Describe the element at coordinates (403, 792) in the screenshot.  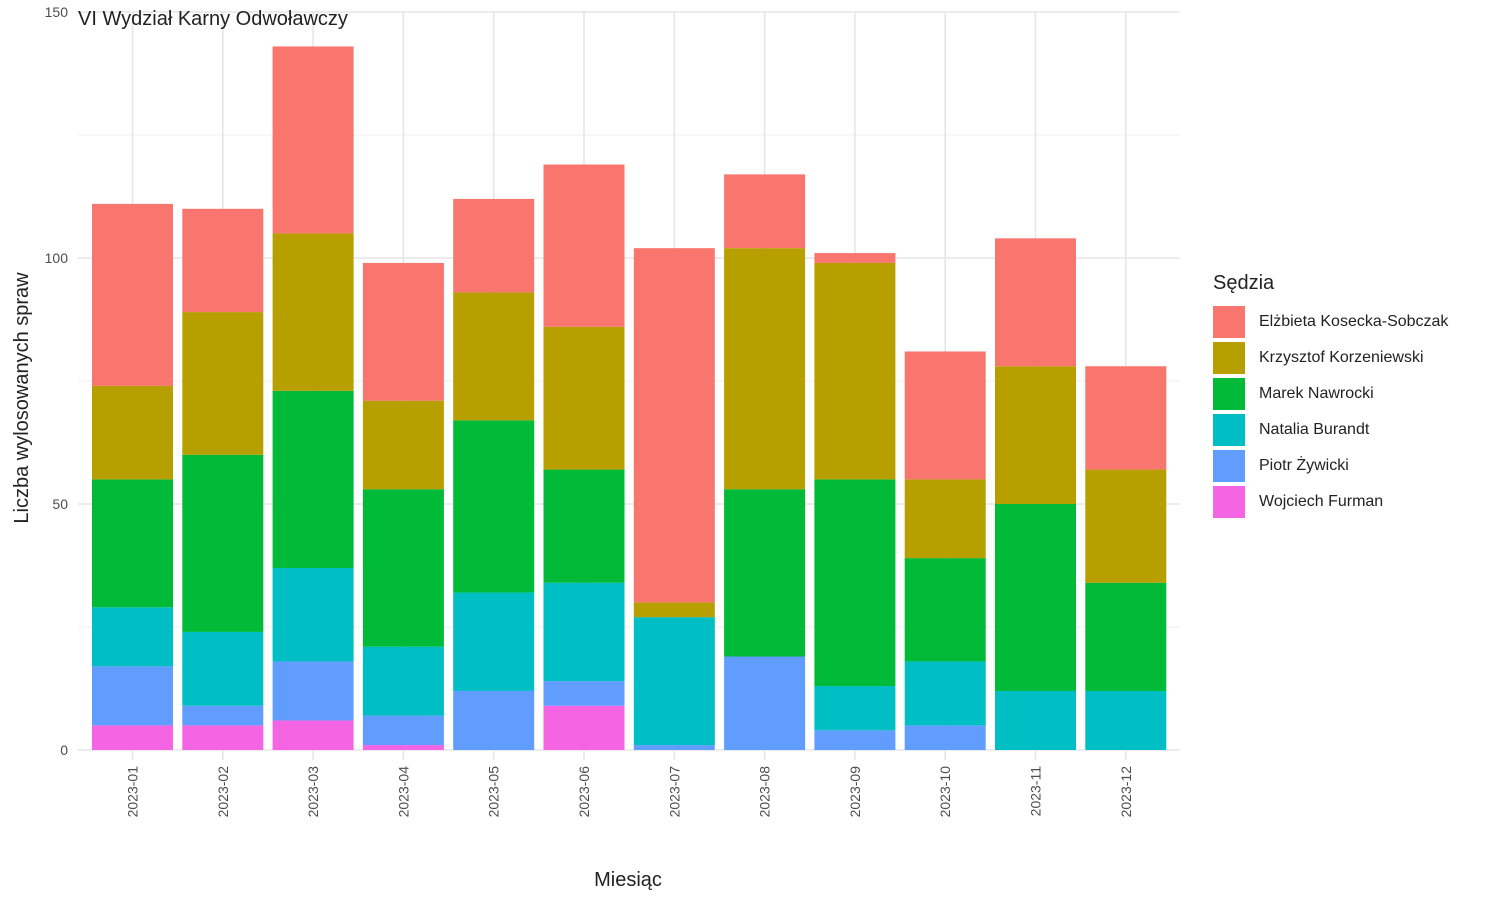
I see `x-tick-label: 2023-04` at that location.